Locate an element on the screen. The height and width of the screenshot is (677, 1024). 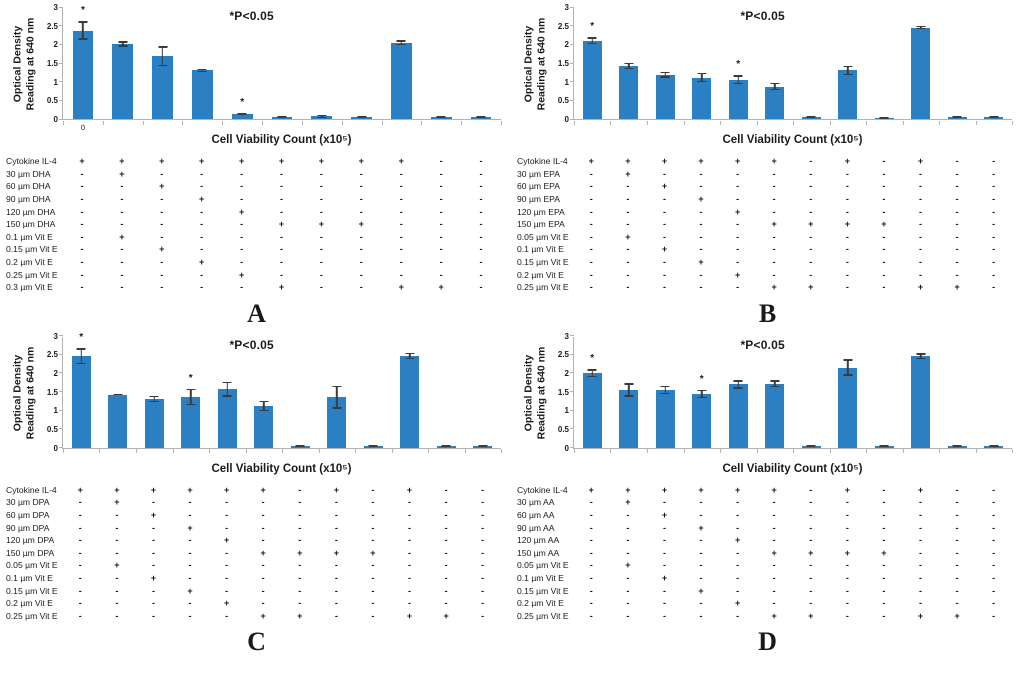
treatment-row: 120 µm DPA - - - - + - - - - - - - is located at coordinates (256, 540).